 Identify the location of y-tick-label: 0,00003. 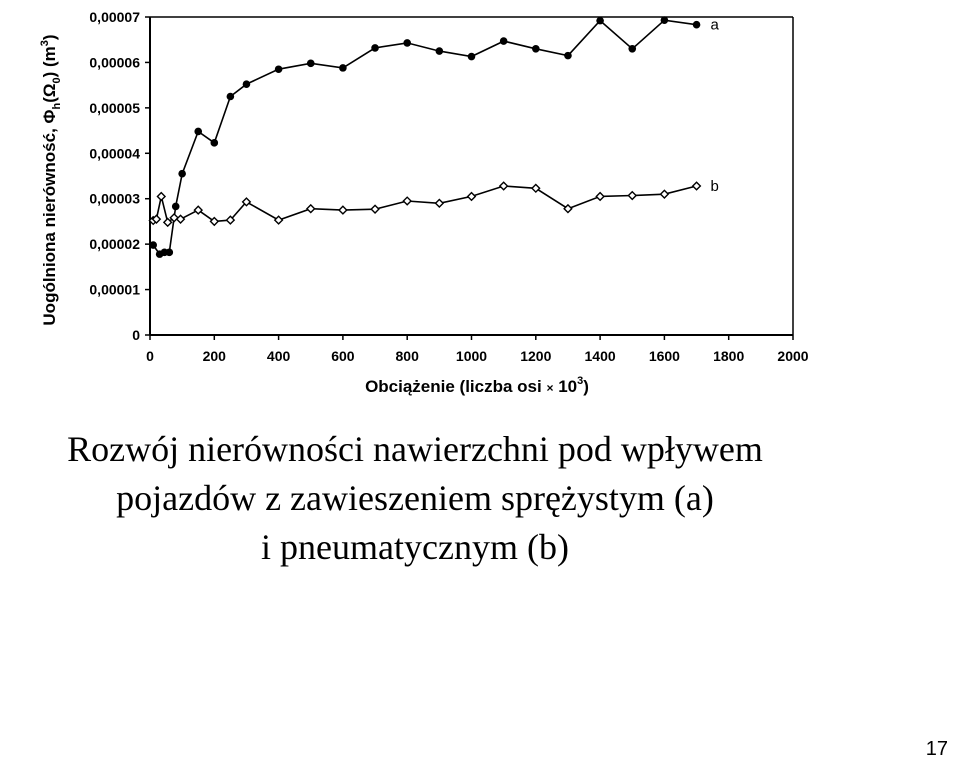
(114, 199).